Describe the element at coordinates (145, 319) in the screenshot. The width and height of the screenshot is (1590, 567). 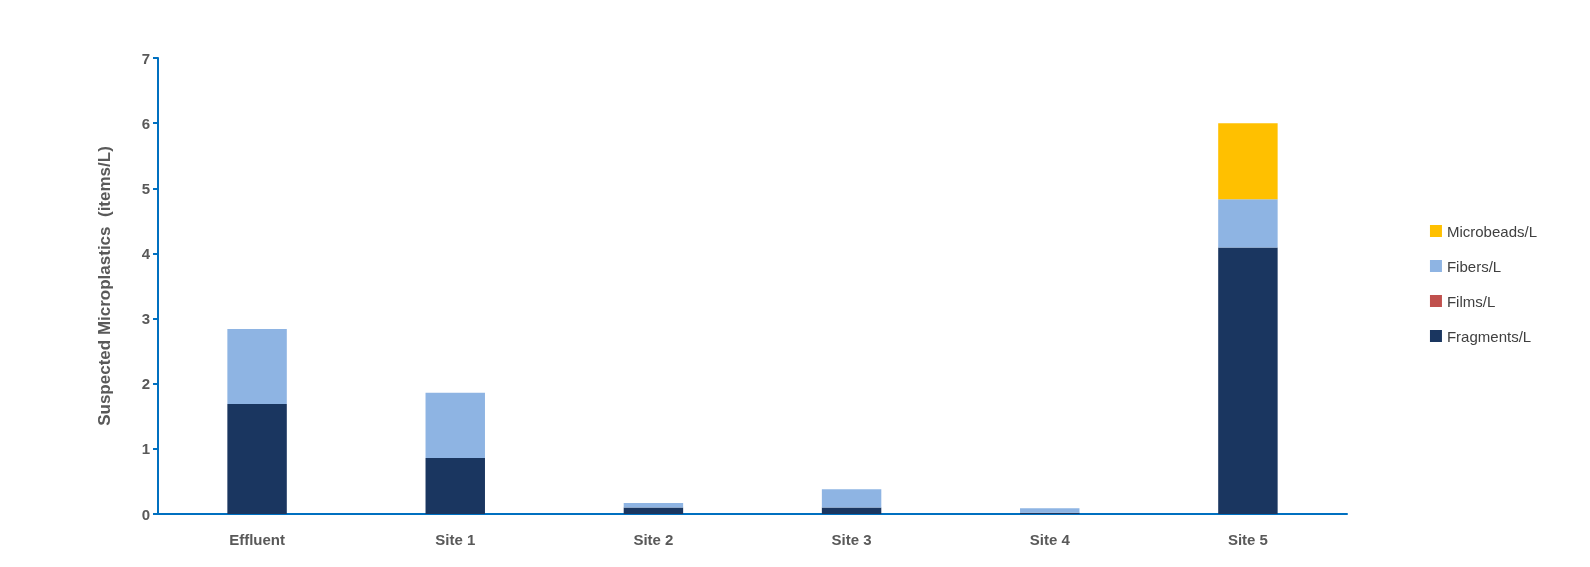
I see `y-tick-label: 3` at that location.